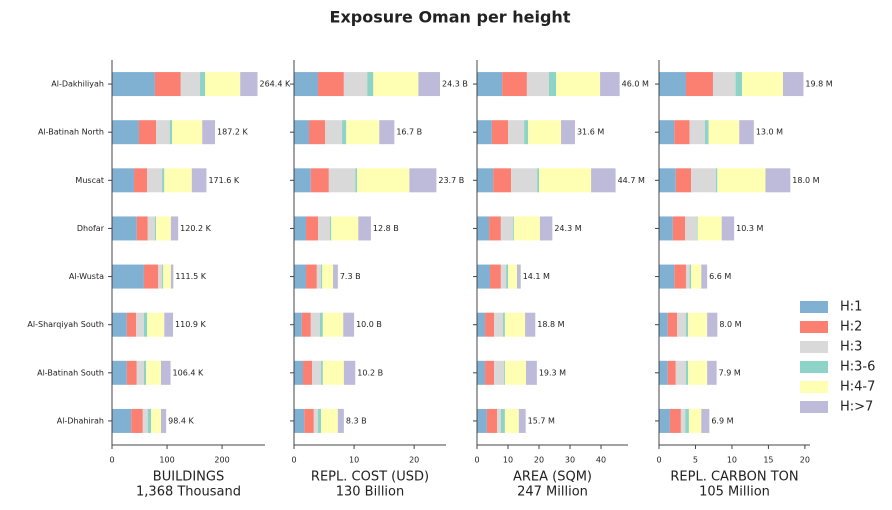 This screenshot has height=510, width=892. Describe the element at coordinates (851, 327) in the screenshot. I see `legend-label: H:2` at that location.